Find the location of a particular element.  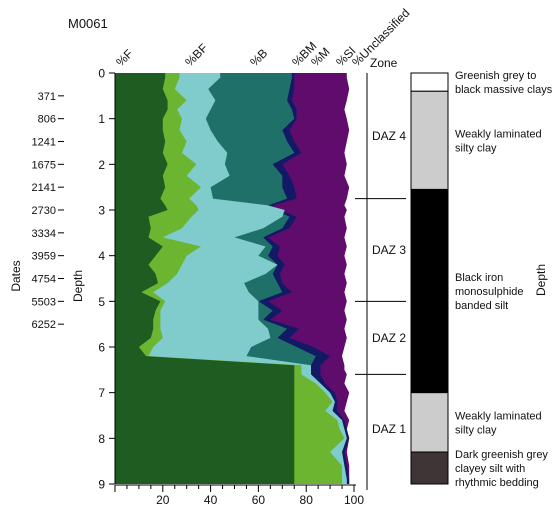

lithology-description: Dark greenish grey is located at coordinates (501, 455).